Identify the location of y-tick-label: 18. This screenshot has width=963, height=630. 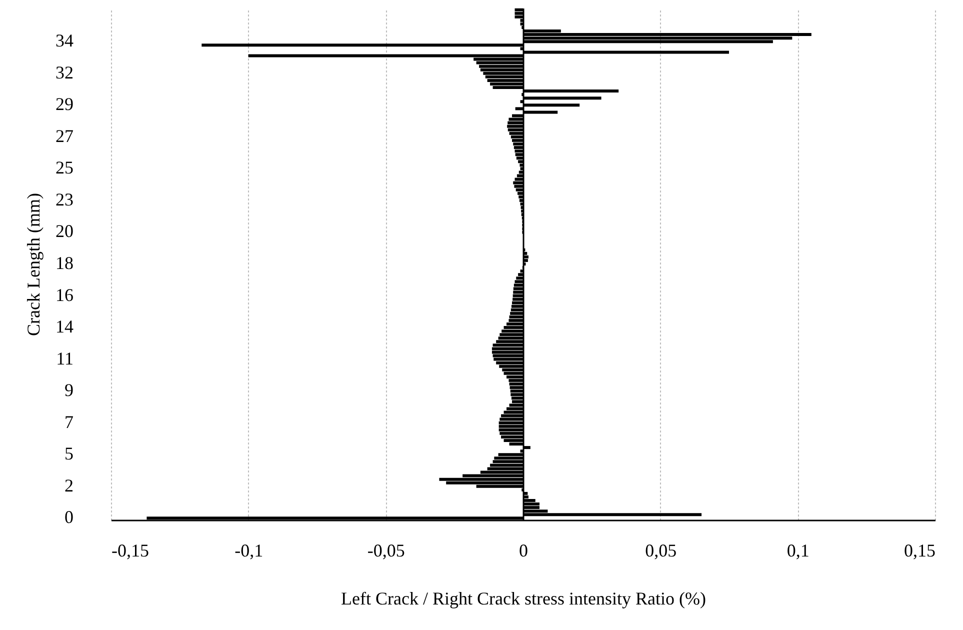
(65, 263).